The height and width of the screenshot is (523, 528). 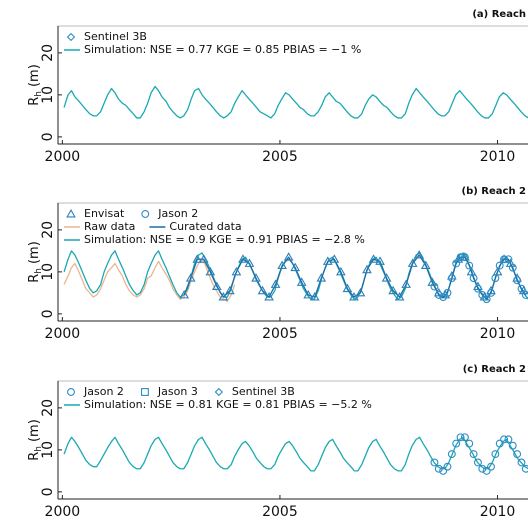 What do you see at coordinates (35, 262) in the screenshot?
I see `y-axis-label: Rh (m)` at bounding box center [35, 262].